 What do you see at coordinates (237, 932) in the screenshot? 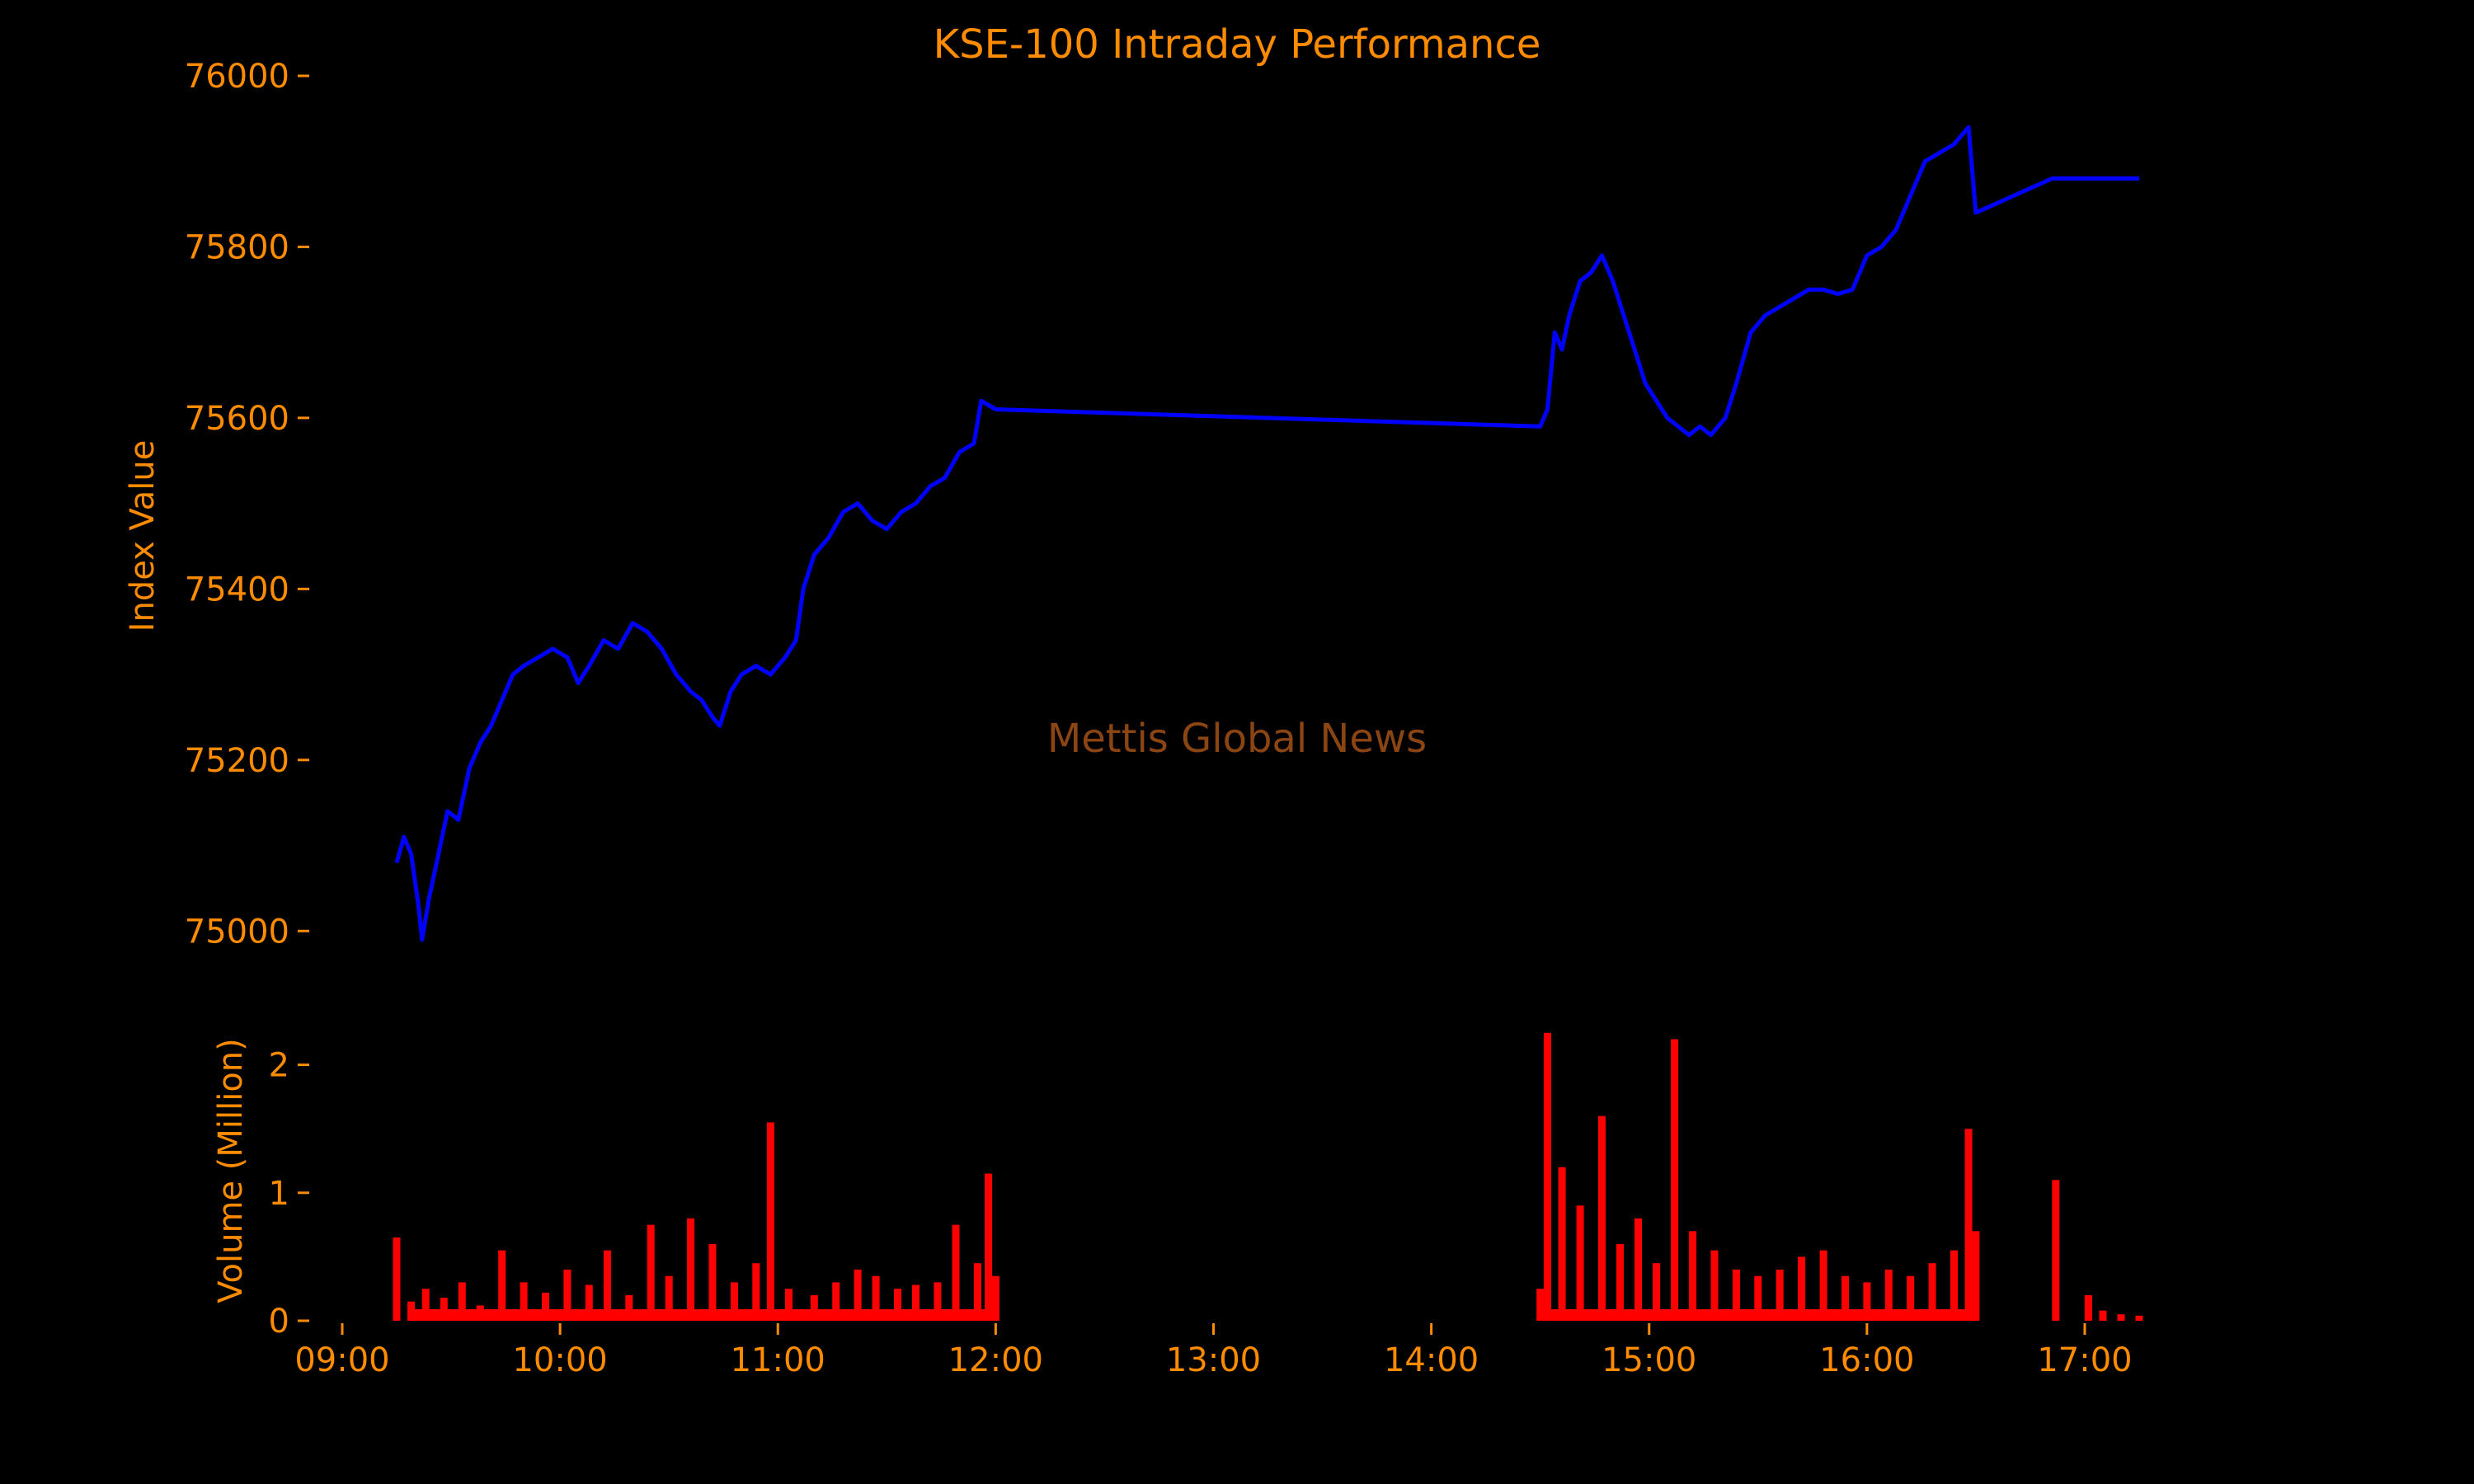
I see `price-y-tick-label: 75000` at bounding box center [237, 932].